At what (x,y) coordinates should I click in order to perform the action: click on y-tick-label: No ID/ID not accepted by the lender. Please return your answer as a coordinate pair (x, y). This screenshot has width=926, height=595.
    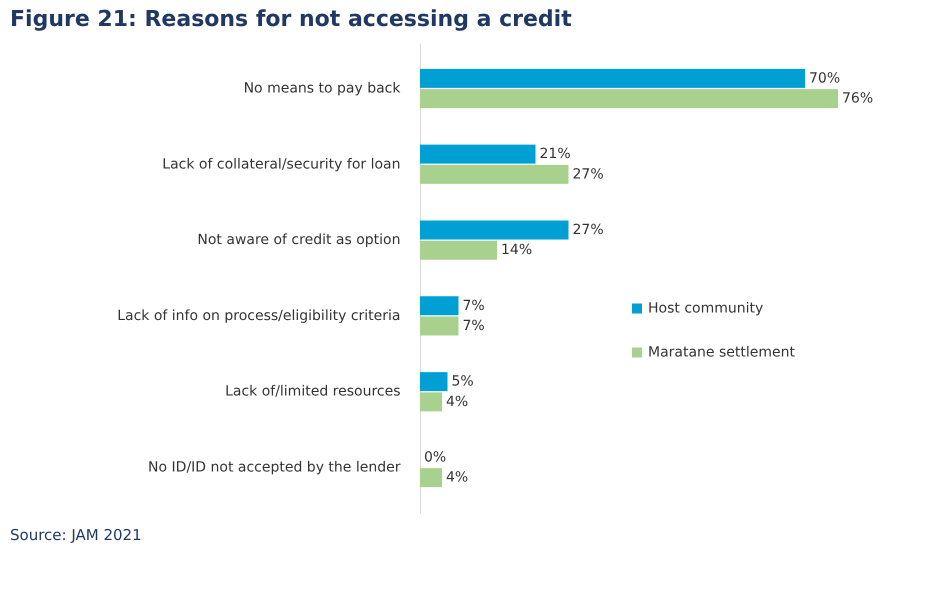
    Looking at the image, I should click on (274, 468).